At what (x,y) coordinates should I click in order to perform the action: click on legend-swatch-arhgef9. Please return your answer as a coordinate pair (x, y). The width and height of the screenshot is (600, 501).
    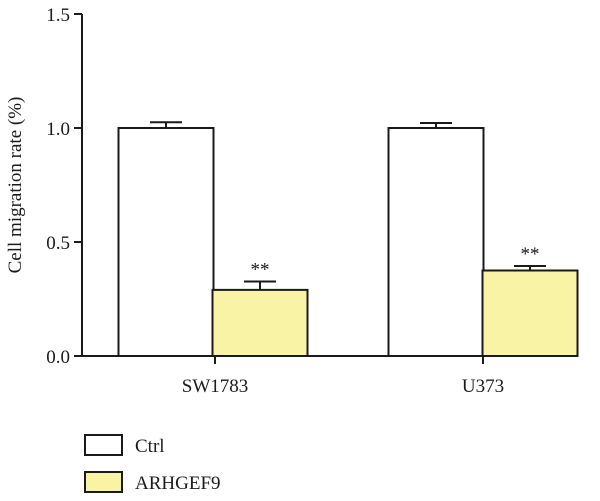
    Looking at the image, I should click on (103, 482).